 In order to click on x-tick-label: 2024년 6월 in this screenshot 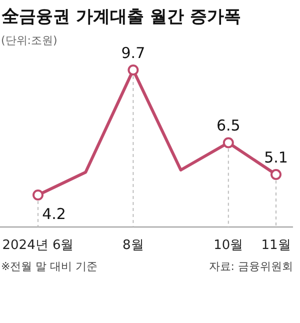, I will do `click(38, 245)`.